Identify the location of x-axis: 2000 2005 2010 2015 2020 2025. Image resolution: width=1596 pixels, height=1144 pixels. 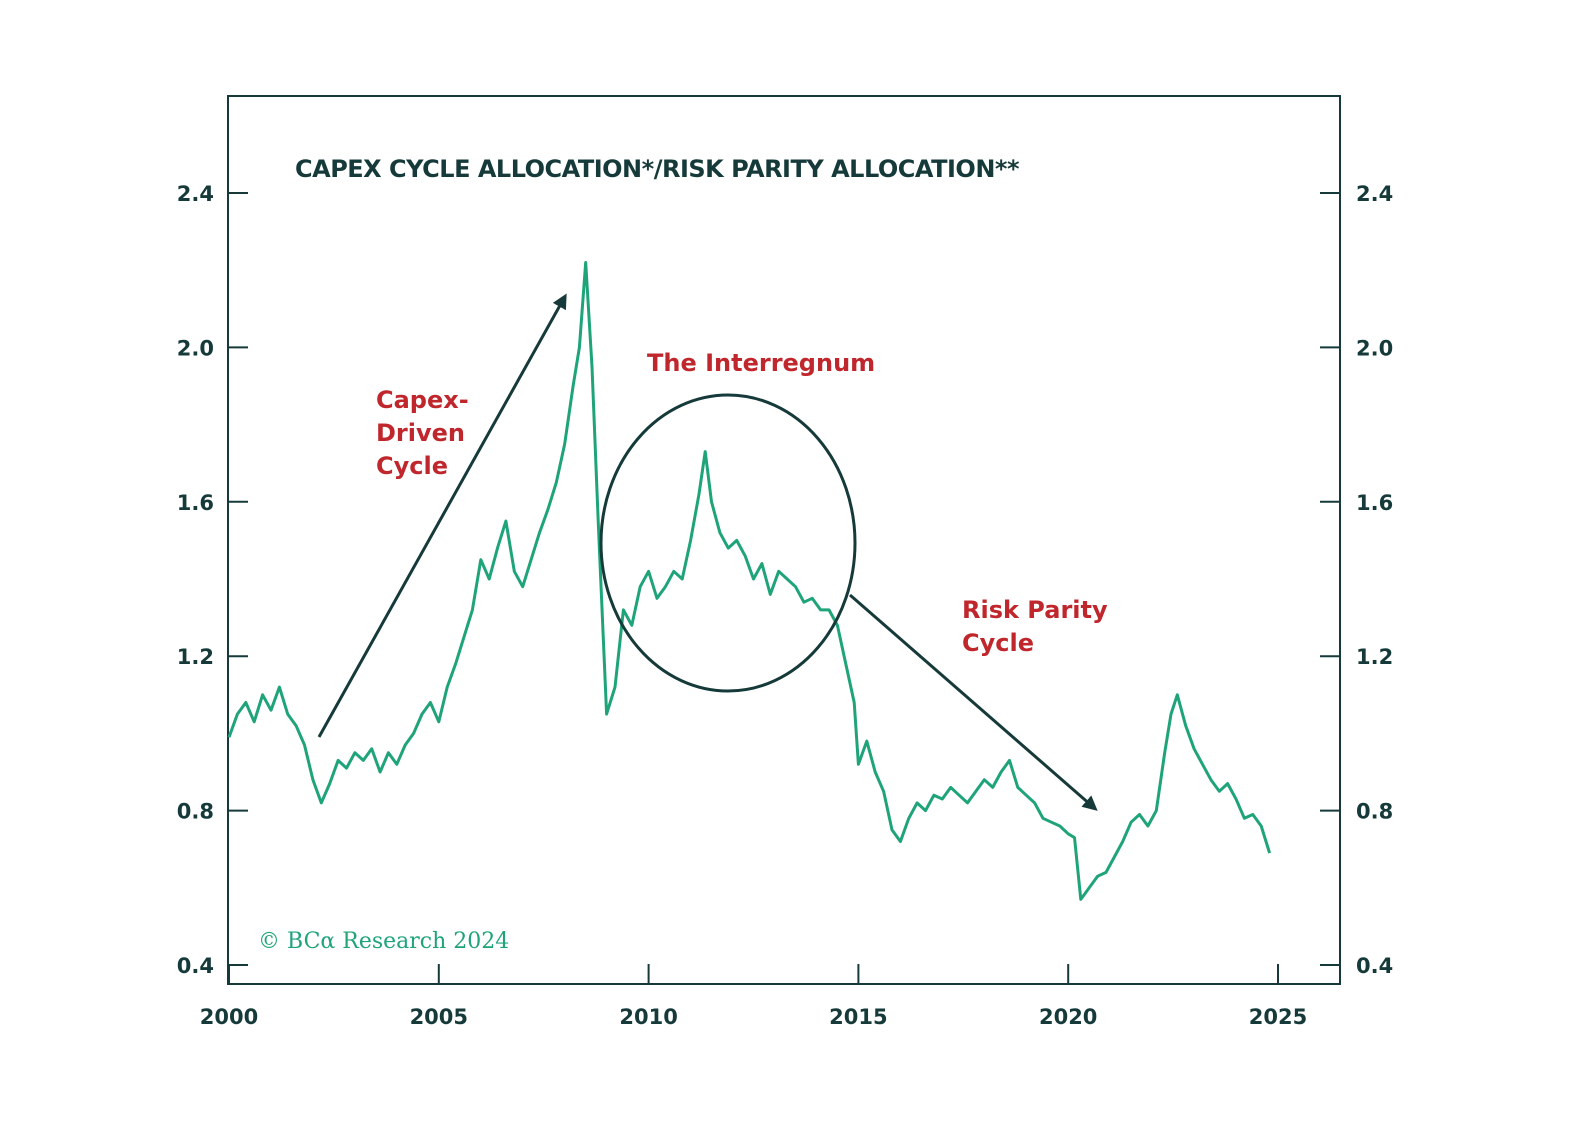
(753, 996).